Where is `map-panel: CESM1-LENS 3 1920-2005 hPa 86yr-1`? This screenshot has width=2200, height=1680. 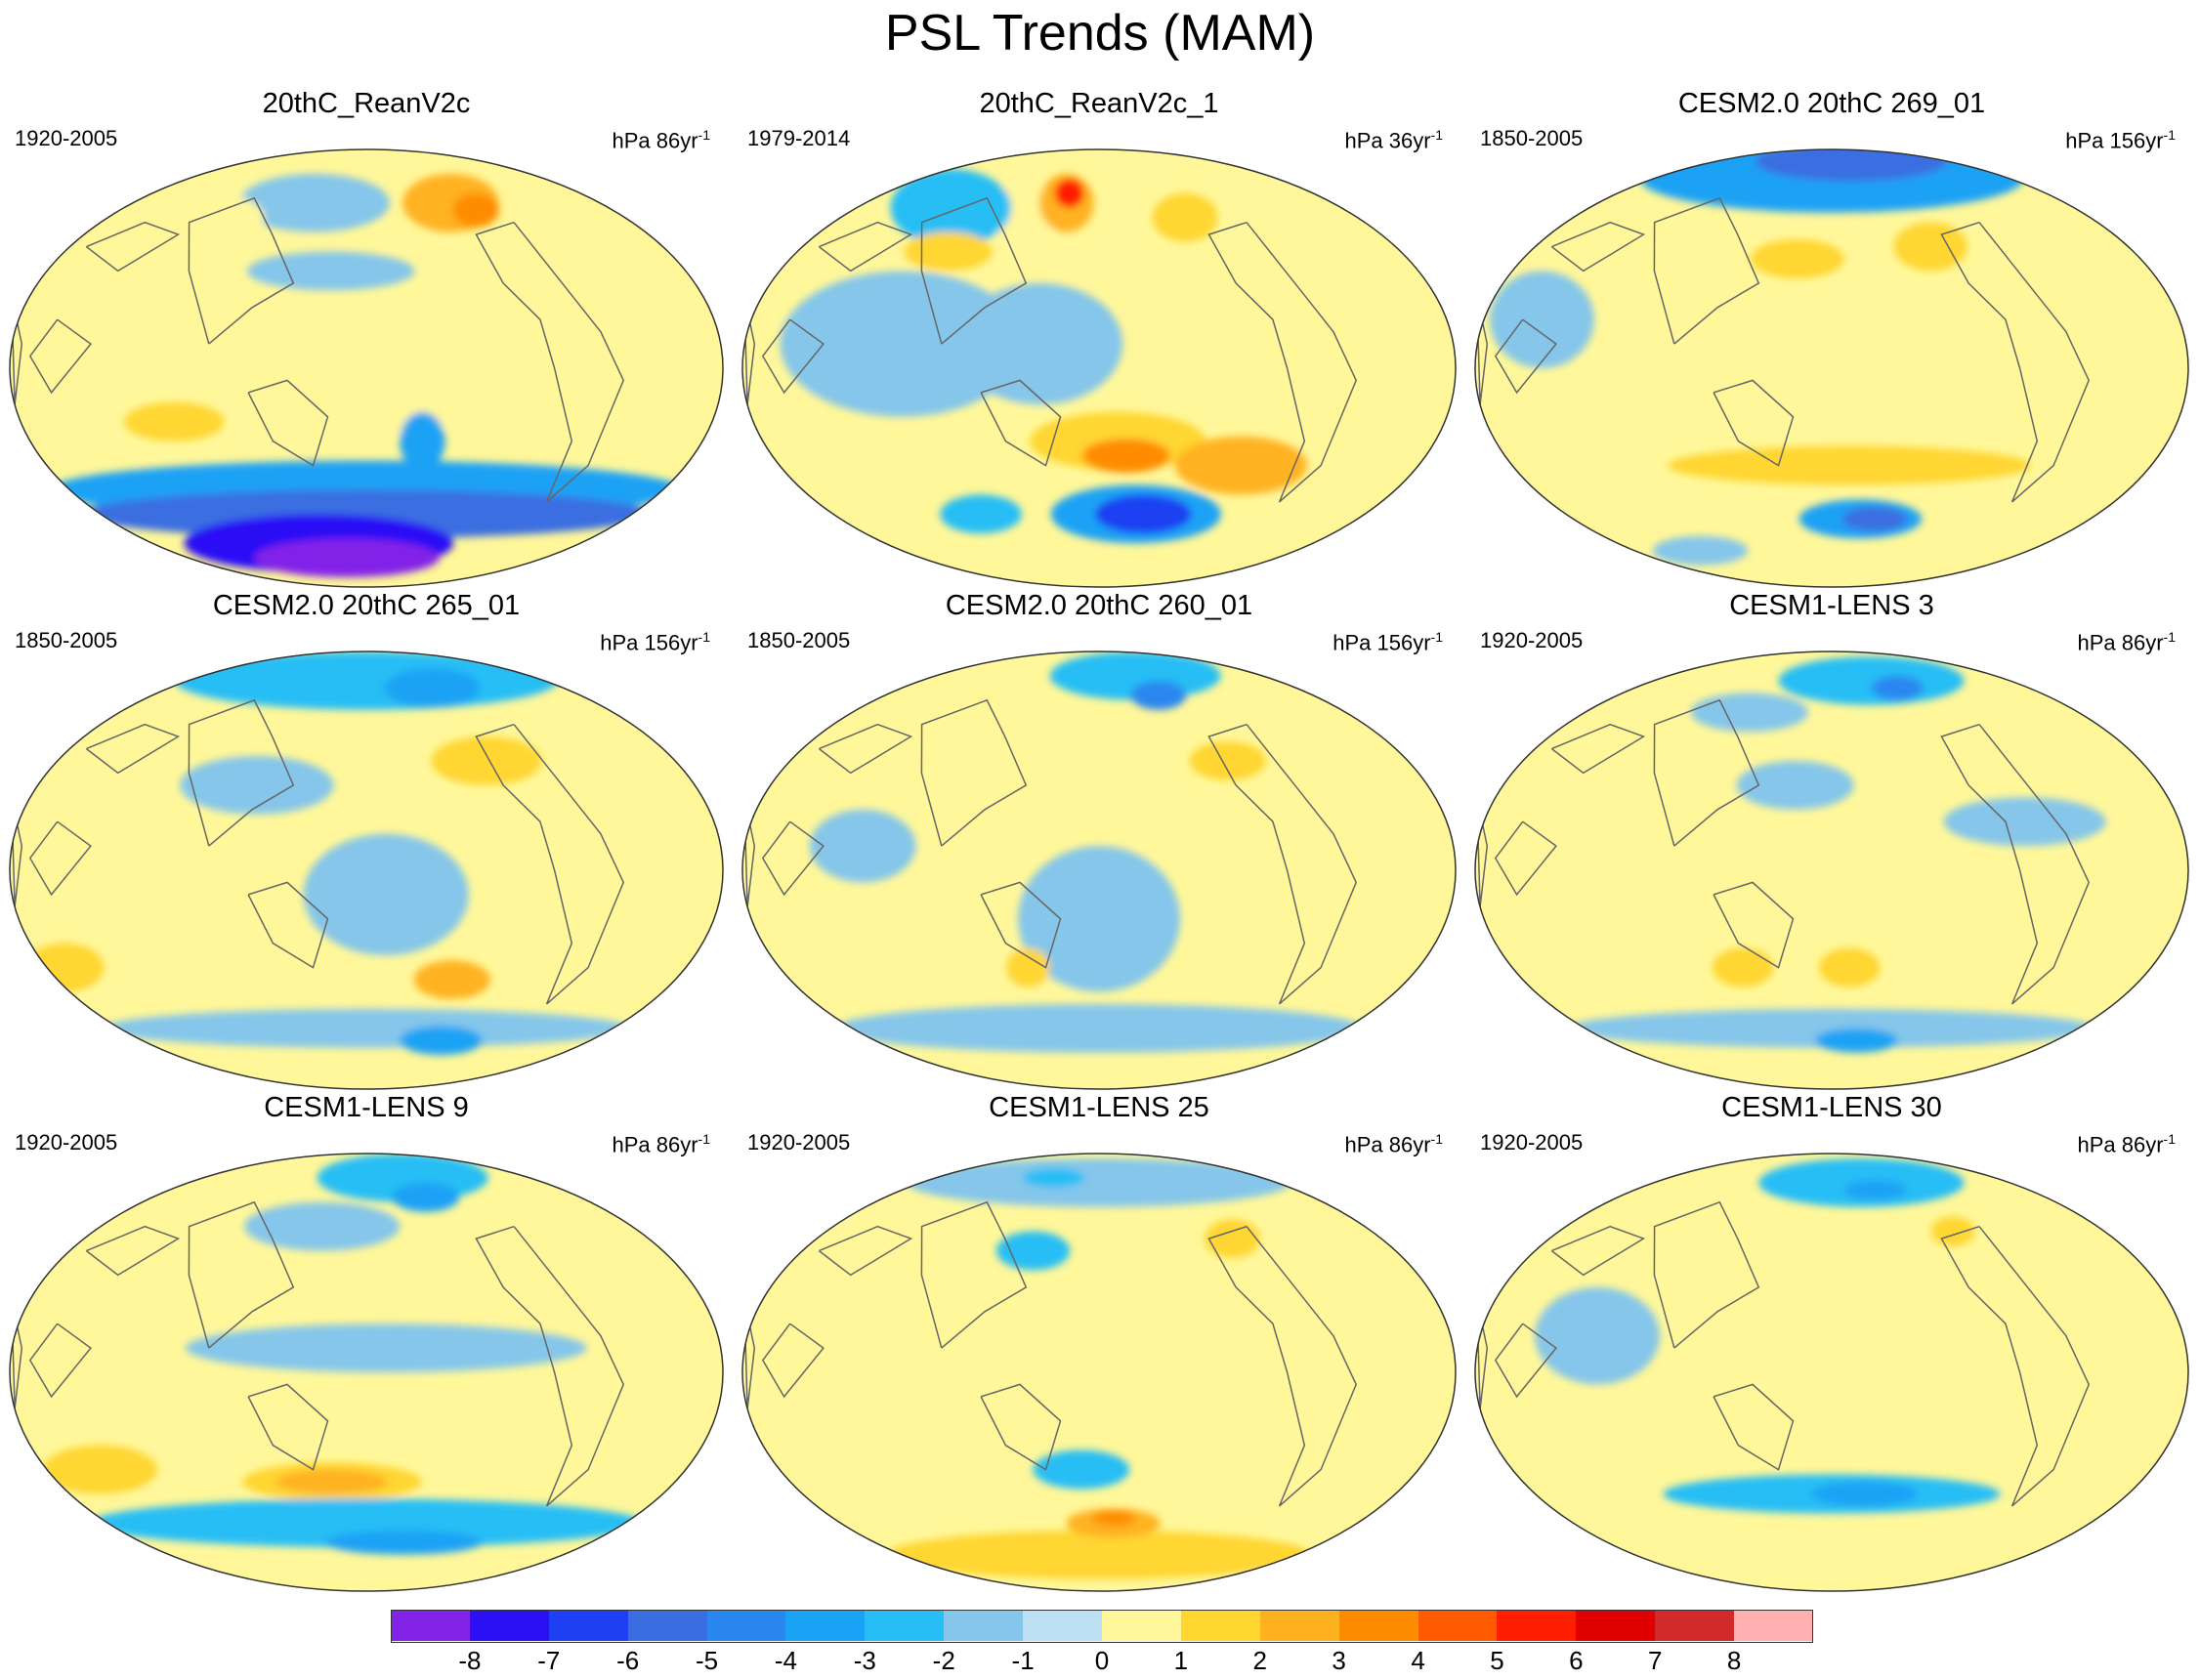
map-panel: CESM1-LENS 3 1920-2005 hPa 86yr-1 is located at coordinates (1831, 842).